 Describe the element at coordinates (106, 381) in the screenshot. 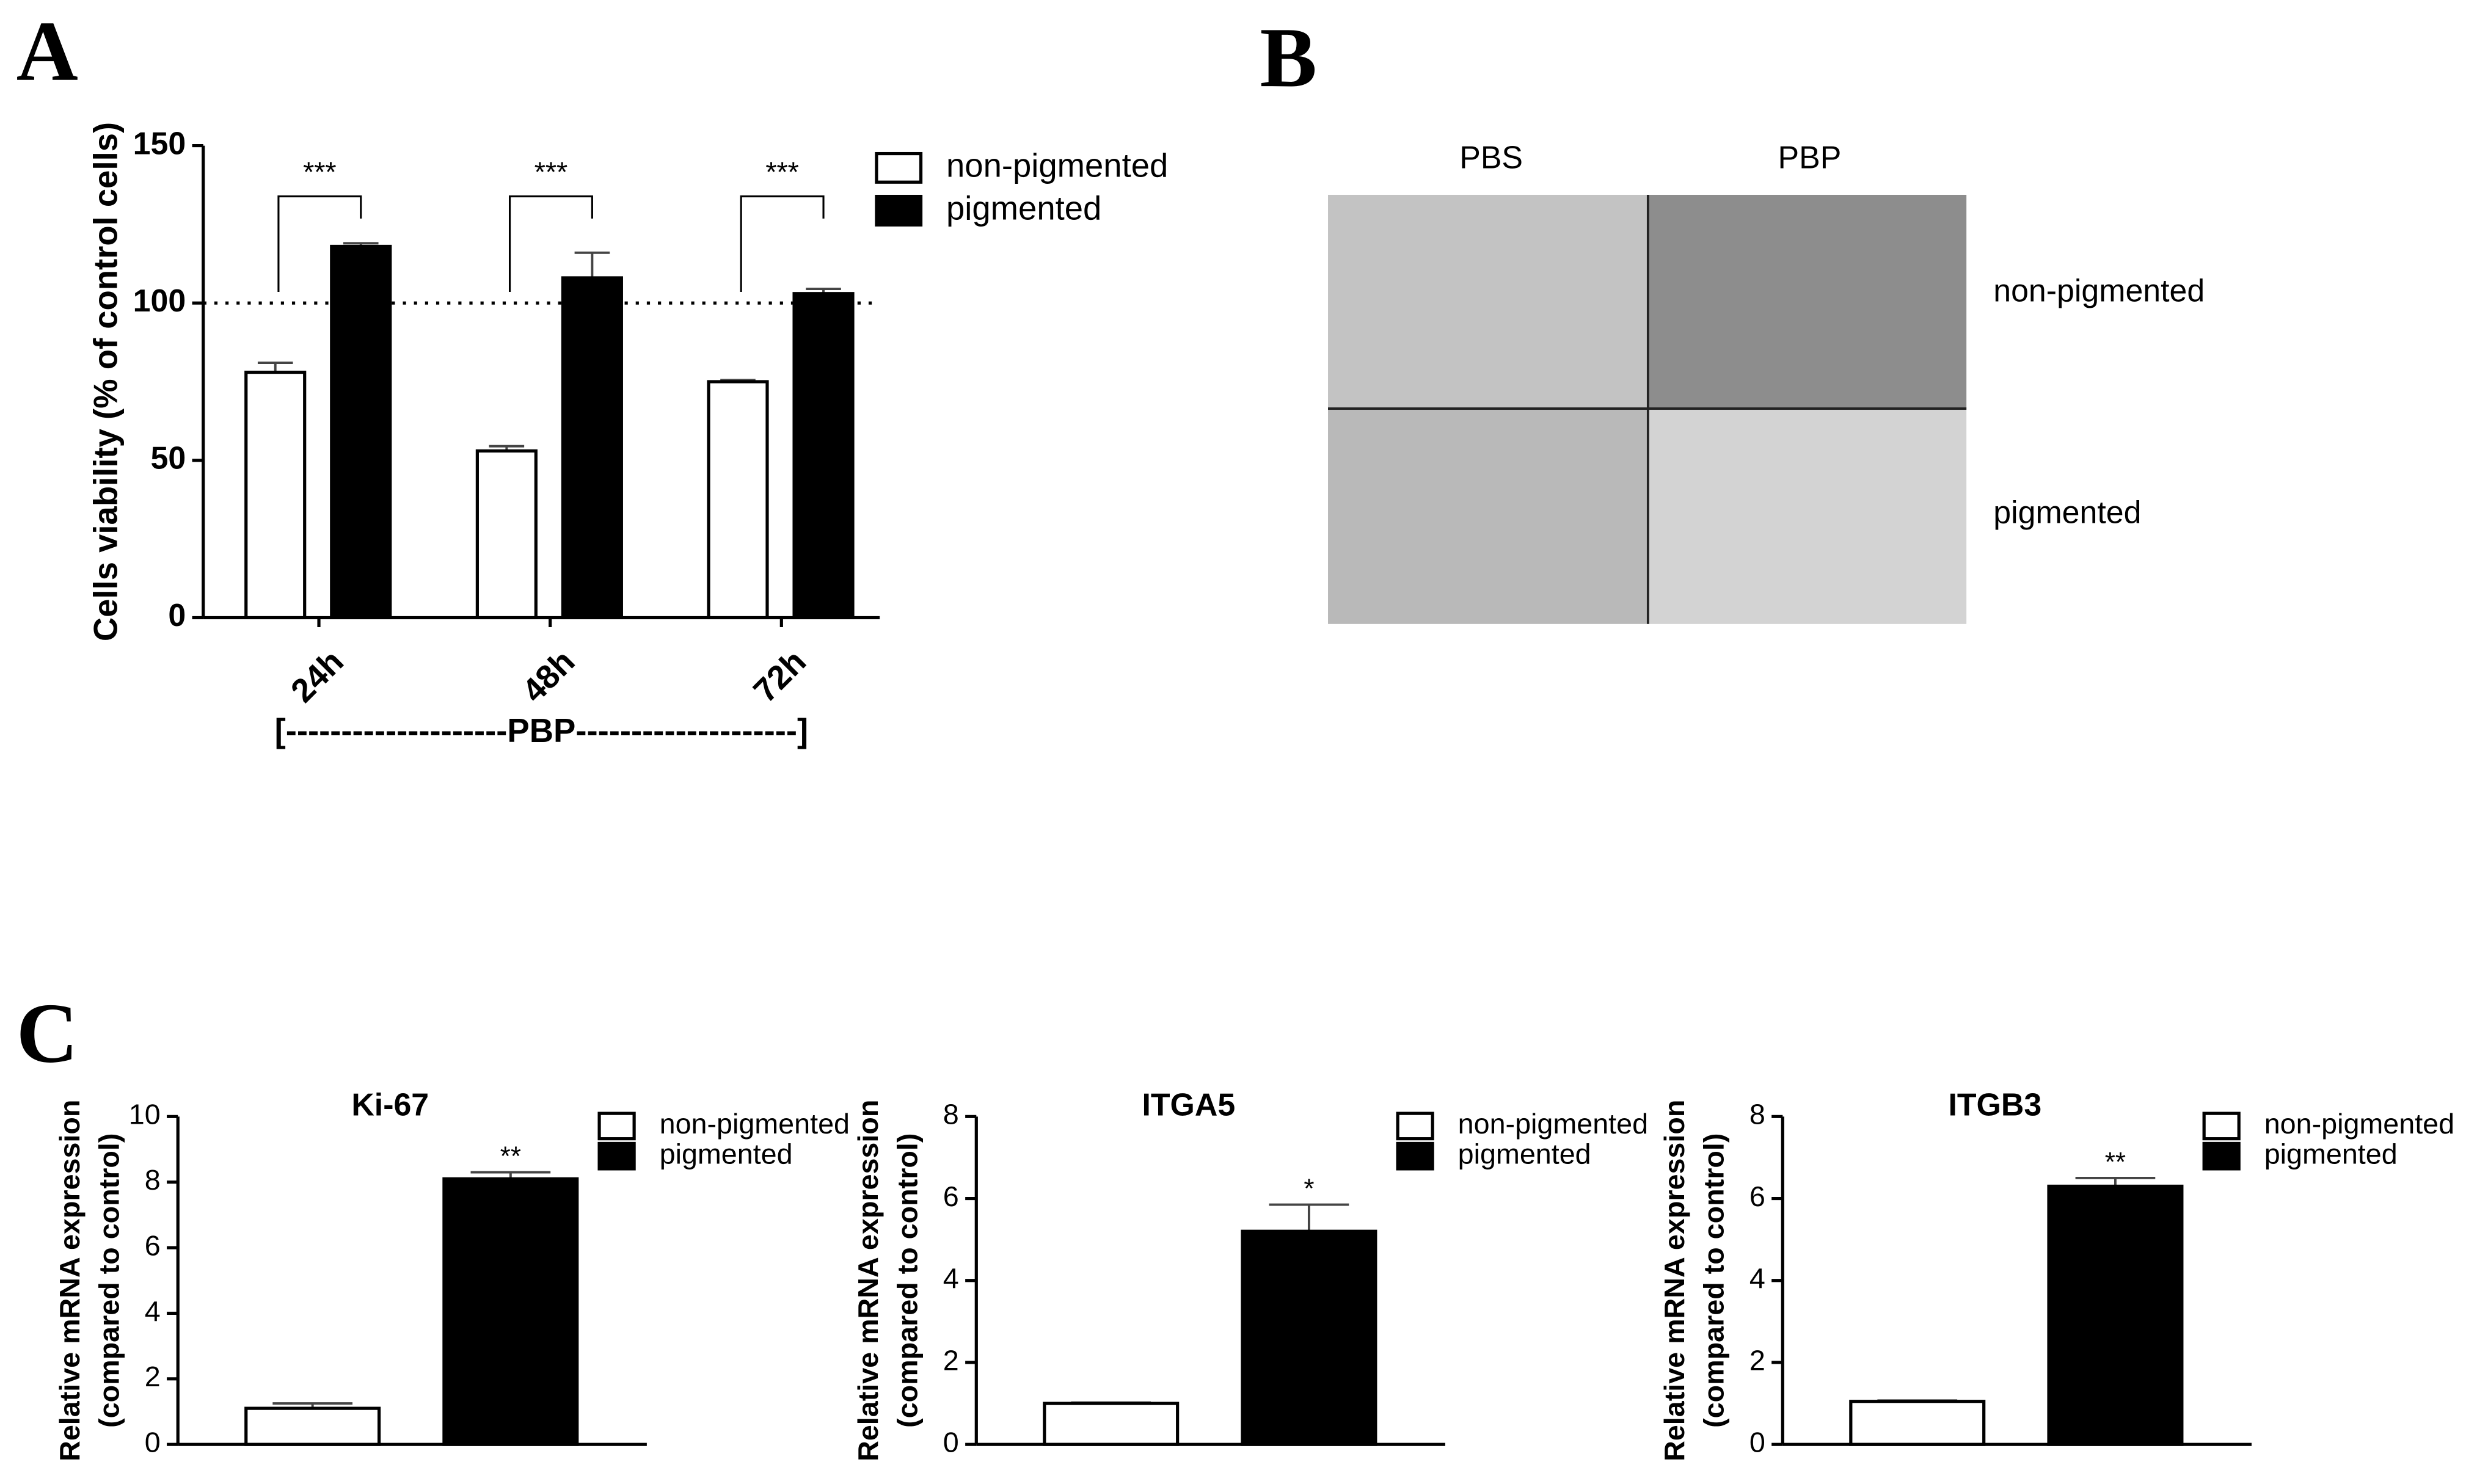

I see `y-axis-label: Cells viability (% of control cells)` at that location.